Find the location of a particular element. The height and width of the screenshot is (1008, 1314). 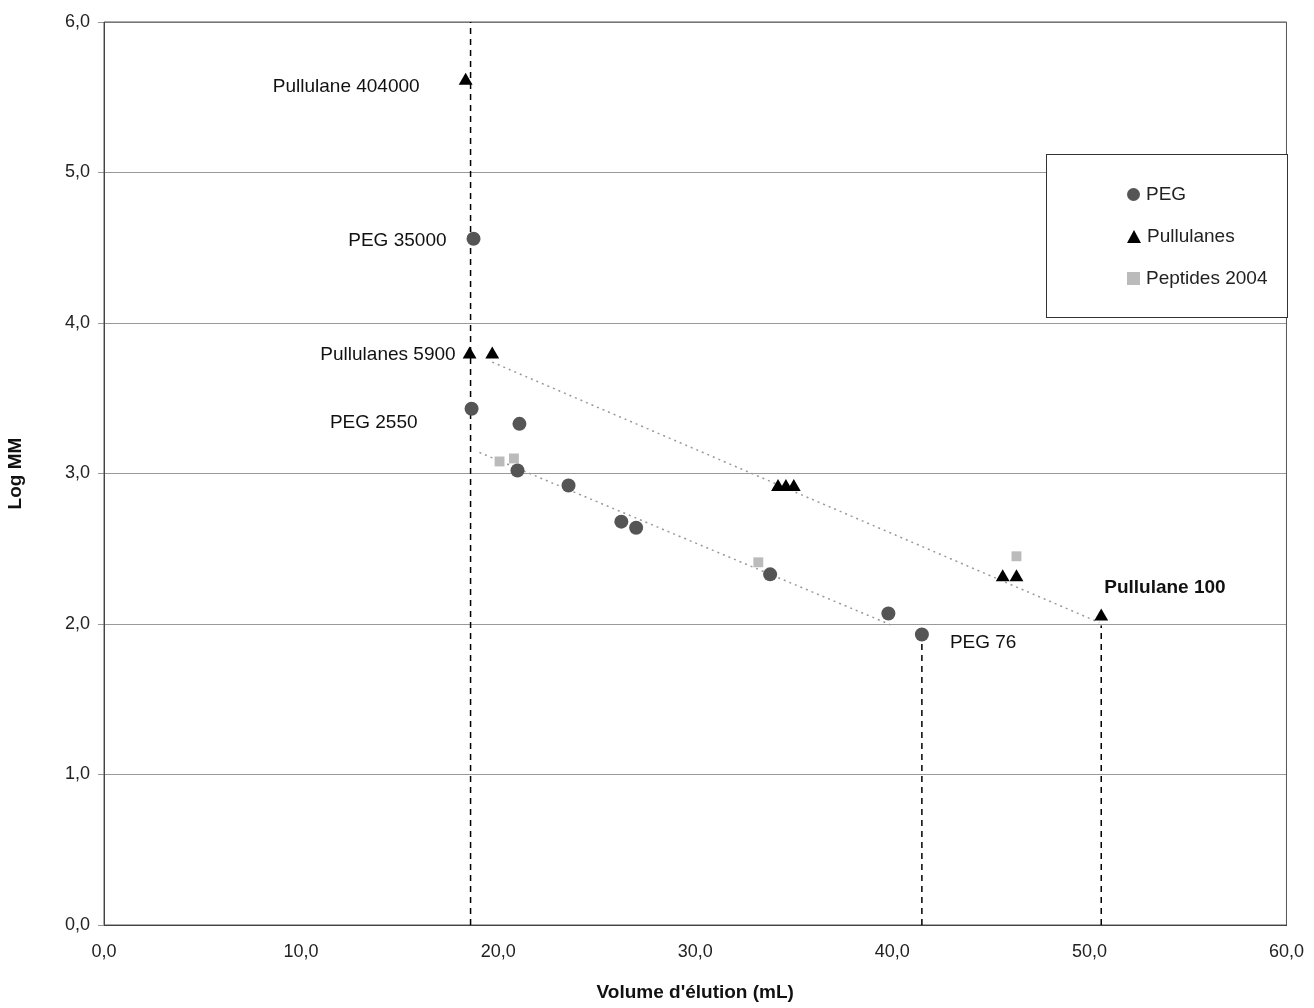

y-tick-label: 3,0 is located at coordinates (77, 472).